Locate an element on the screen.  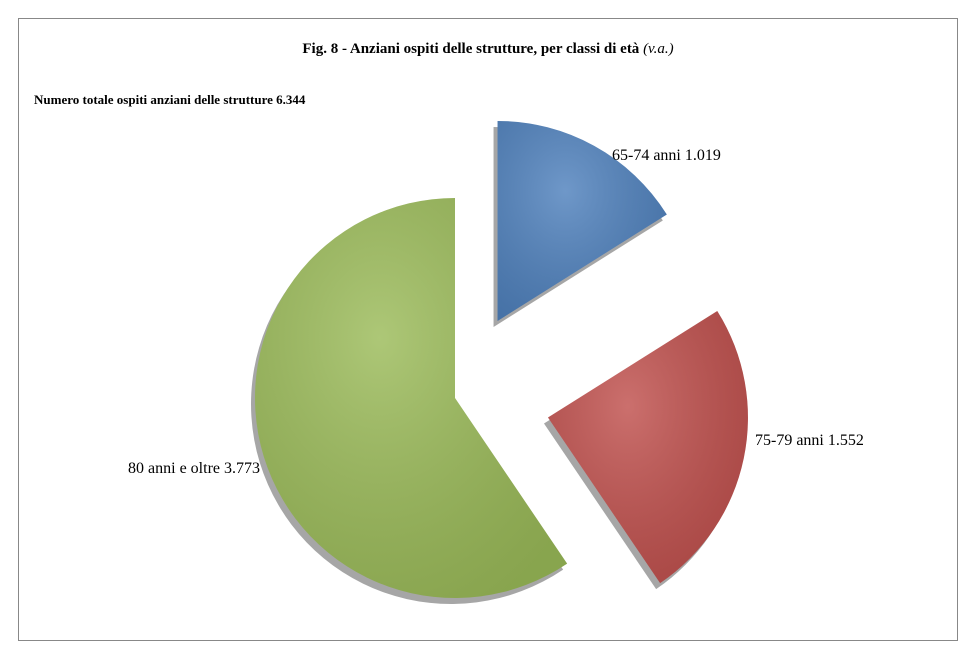
slice-category: 65-74 anni is located at coordinates (646, 155).